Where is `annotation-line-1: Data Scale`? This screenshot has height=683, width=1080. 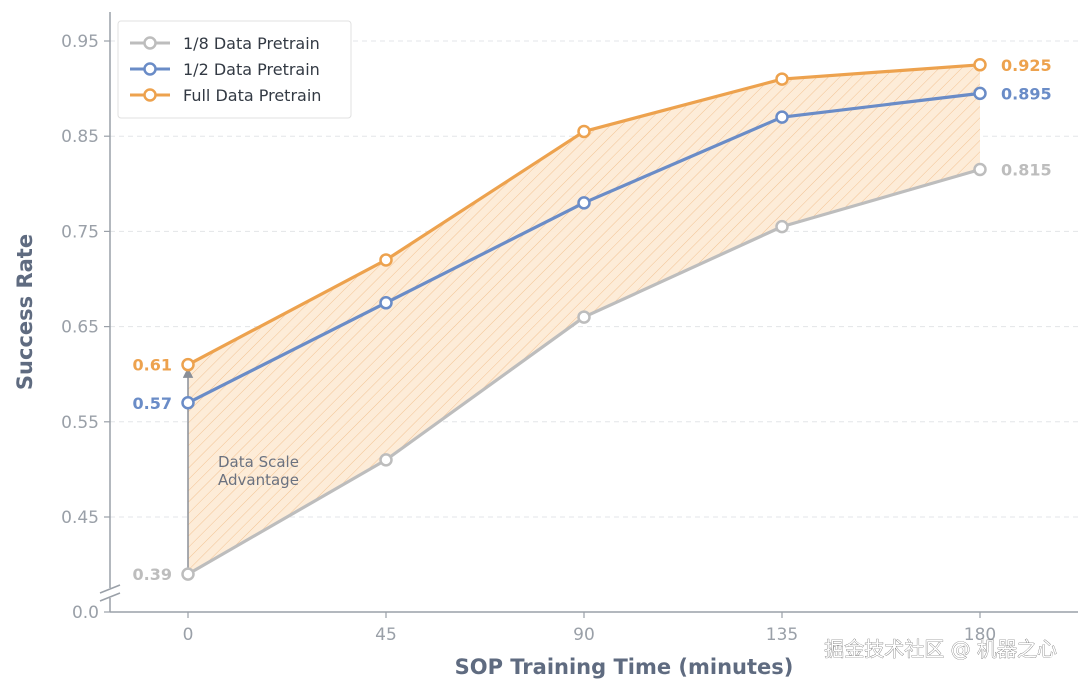
annotation-line-1: Data Scale is located at coordinates (258, 462).